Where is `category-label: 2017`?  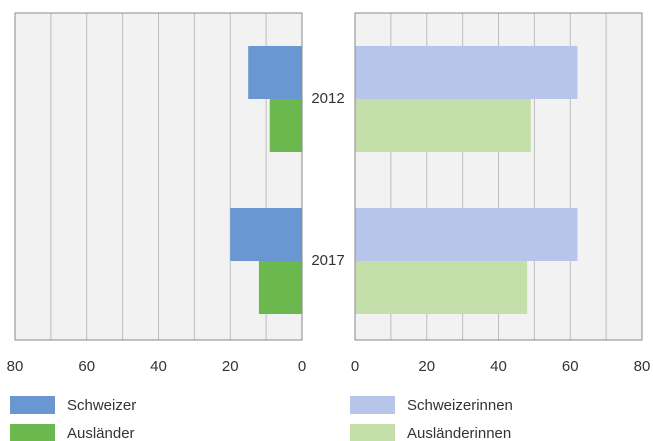
category-label: 2017 is located at coordinates (327, 260).